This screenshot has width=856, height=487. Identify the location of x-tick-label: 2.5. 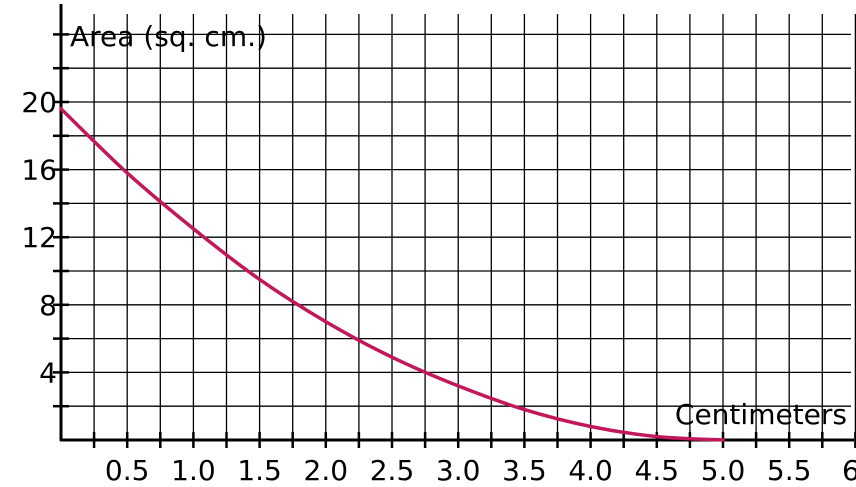
(392, 470).